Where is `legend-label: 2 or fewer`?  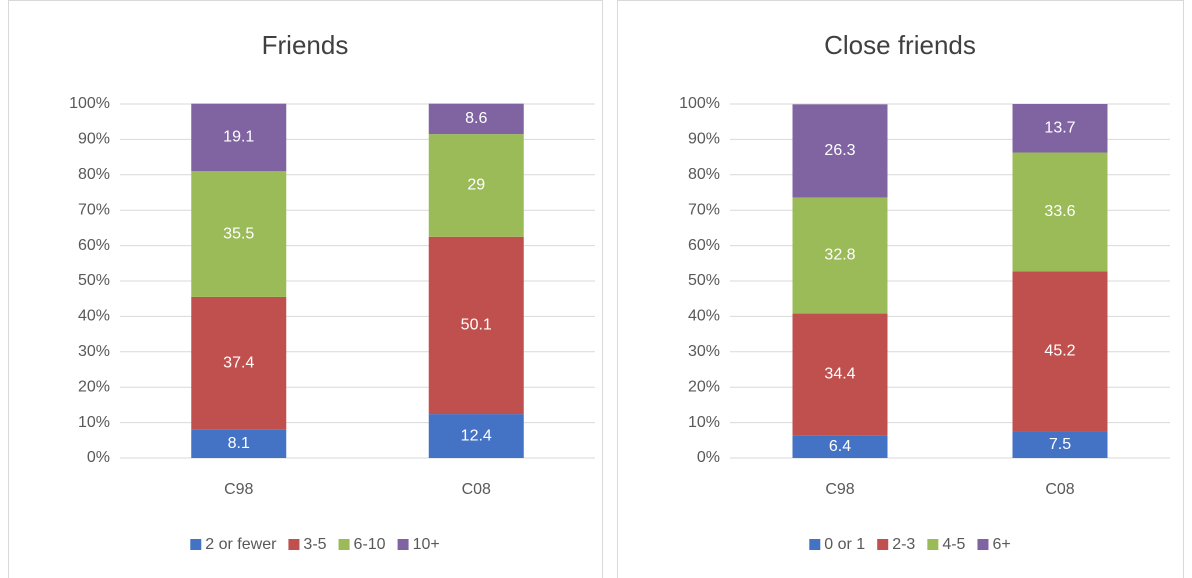
legend-label: 2 or fewer is located at coordinates (241, 544).